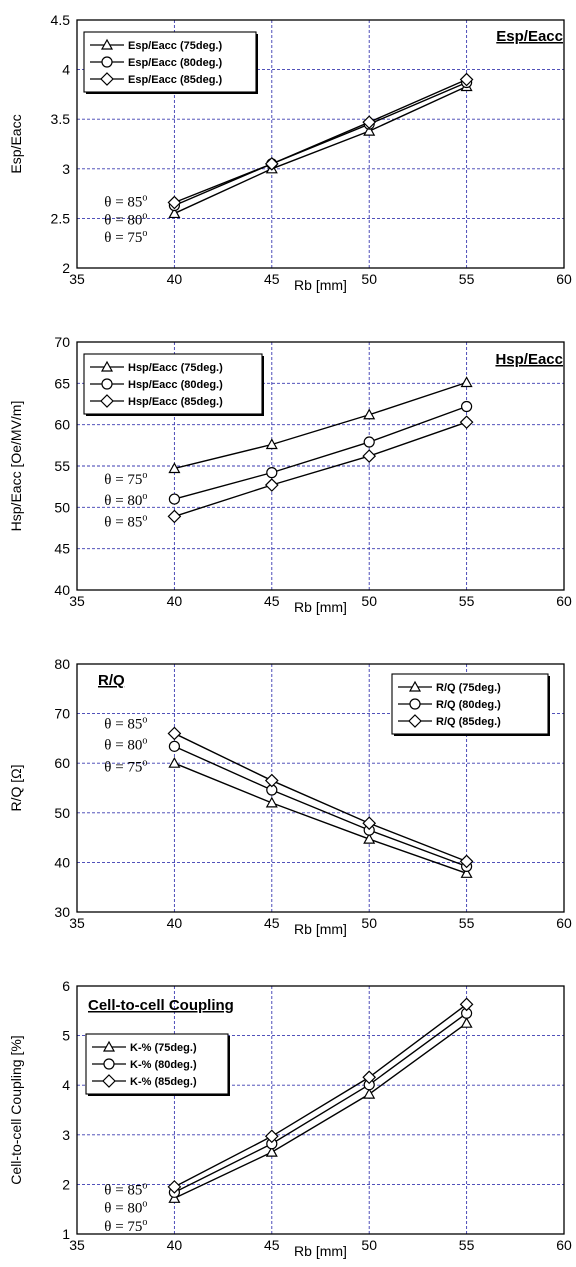  Describe the element at coordinates (66, 1135) in the screenshot. I see `y-tick-label: 3` at that location.